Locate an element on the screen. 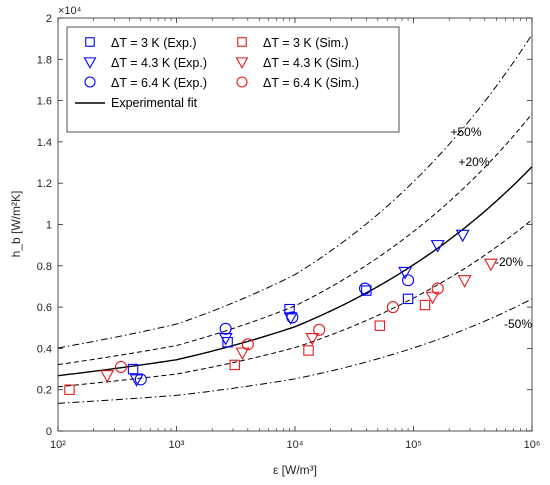 The height and width of the screenshot is (485, 550). band-labels: +50% +20% -20% -50% is located at coordinates (491, 228).